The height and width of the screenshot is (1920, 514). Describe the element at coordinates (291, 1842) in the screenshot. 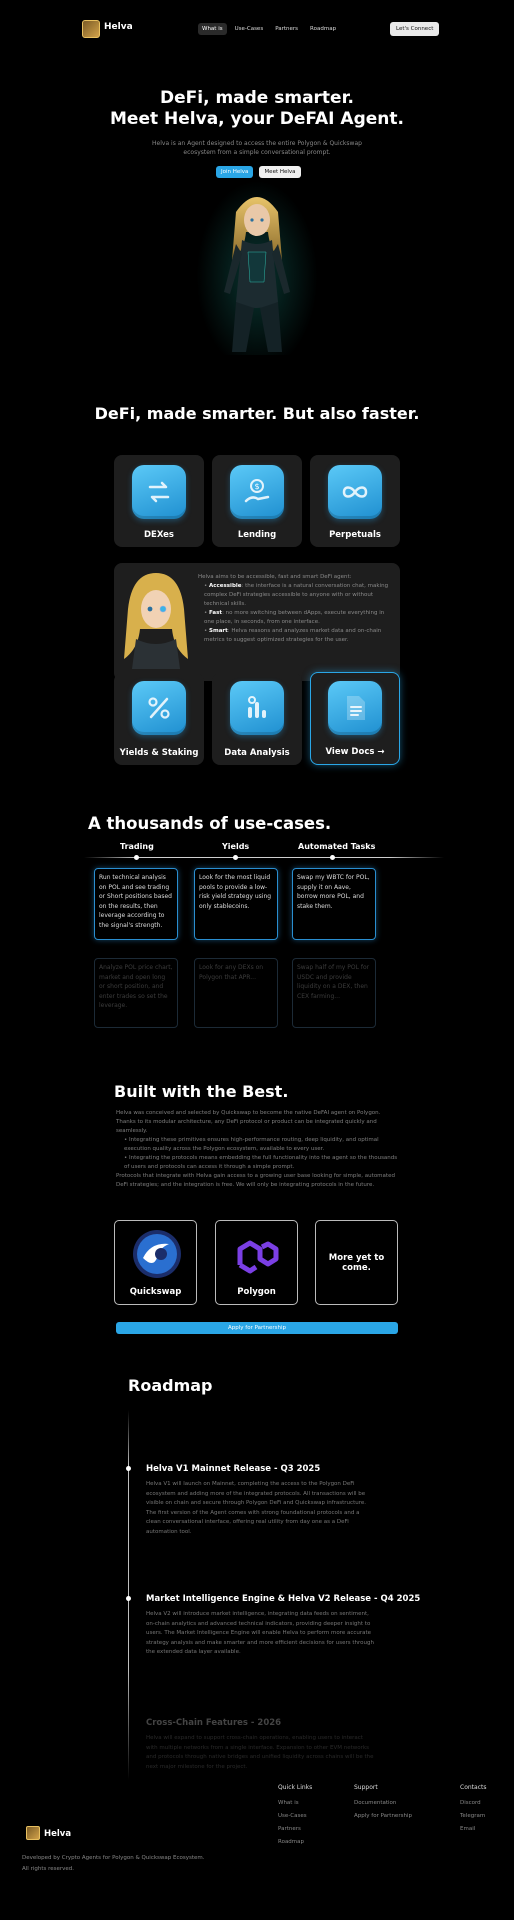

I see `footer-link: Roadmap` at that location.